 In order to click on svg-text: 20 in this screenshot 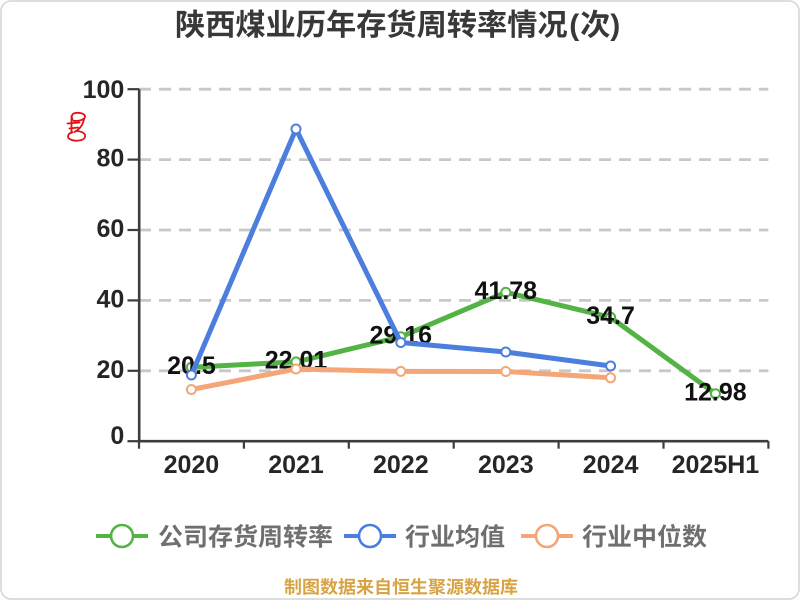, I will do `click(110, 370)`.